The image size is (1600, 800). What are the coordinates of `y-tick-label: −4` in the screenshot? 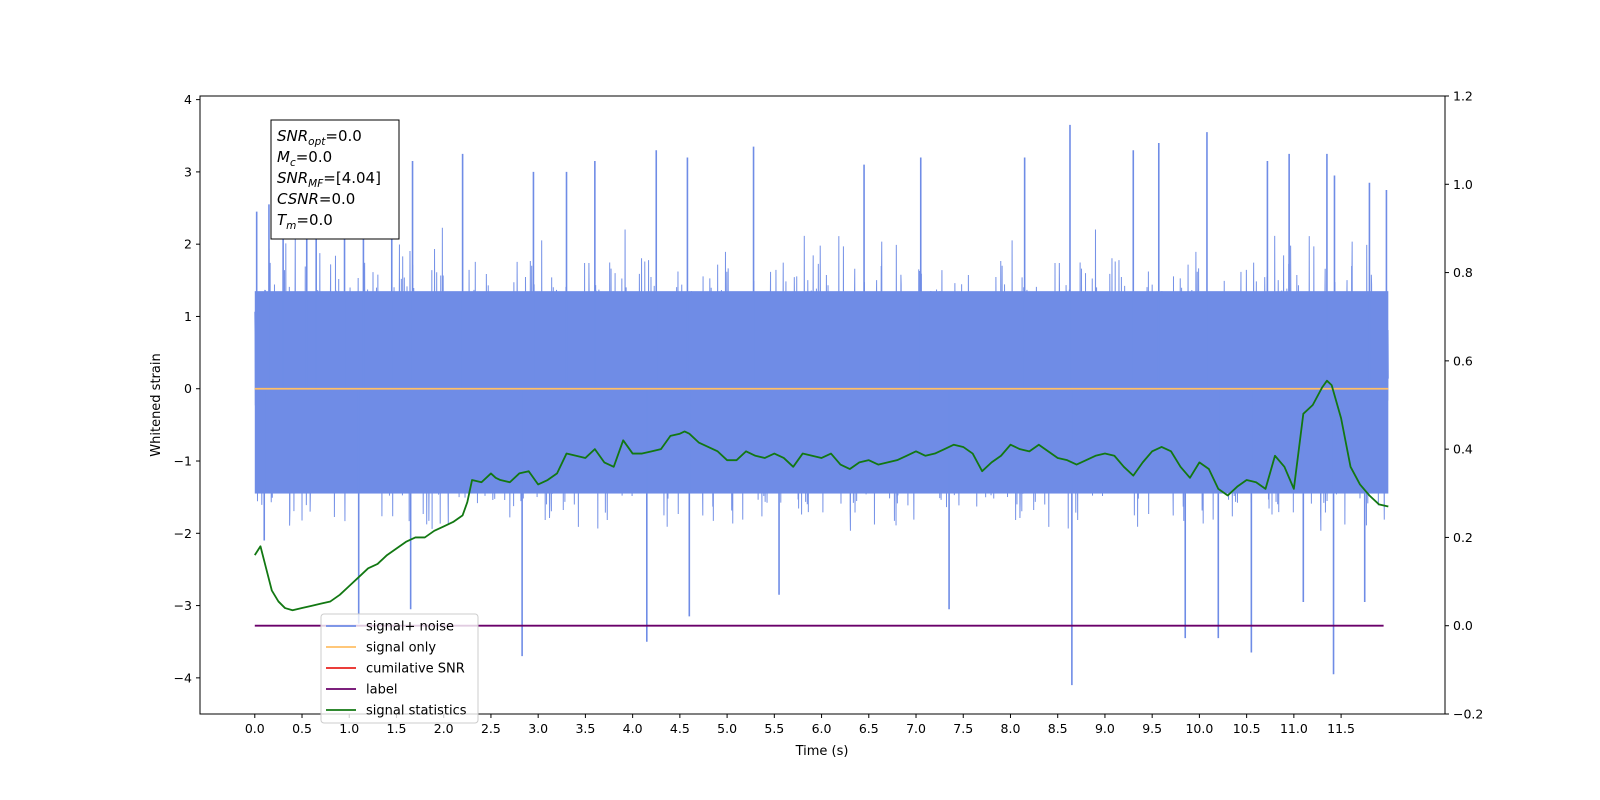 It's located at (183, 677).